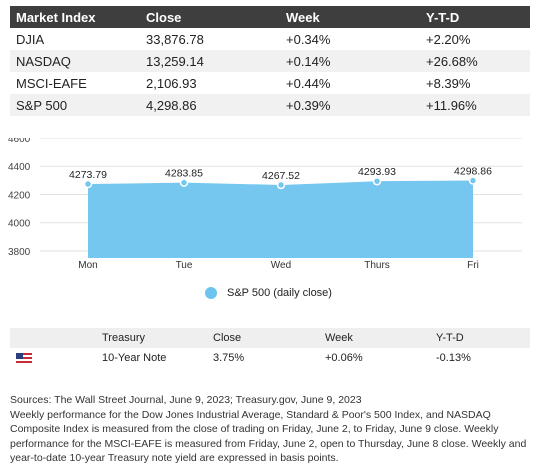 Image resolution: width=540 pixels, height=473 pixels. I want to click on treasury-table-header: Treasury Close Week Y-T-D, so click(270, 338).